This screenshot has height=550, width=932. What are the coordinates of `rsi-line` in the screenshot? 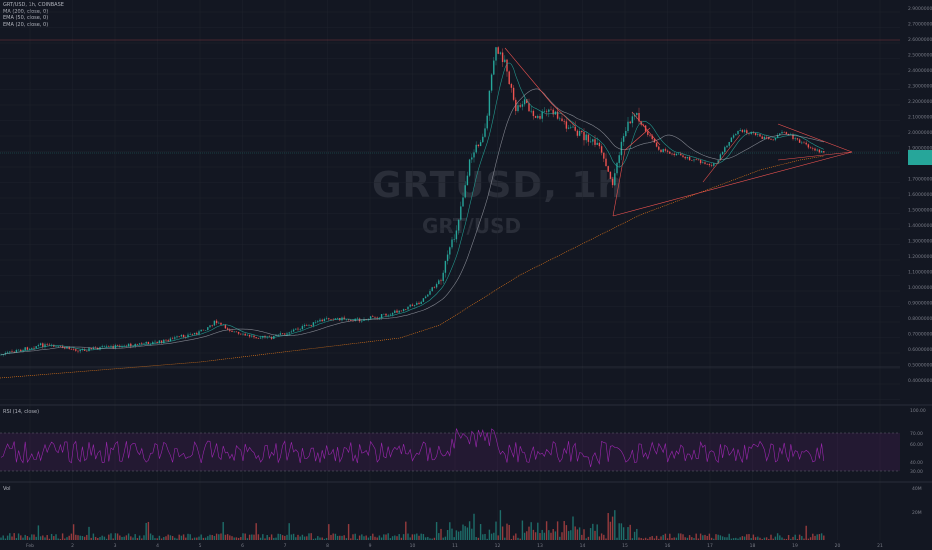 It's located at (412, 448).